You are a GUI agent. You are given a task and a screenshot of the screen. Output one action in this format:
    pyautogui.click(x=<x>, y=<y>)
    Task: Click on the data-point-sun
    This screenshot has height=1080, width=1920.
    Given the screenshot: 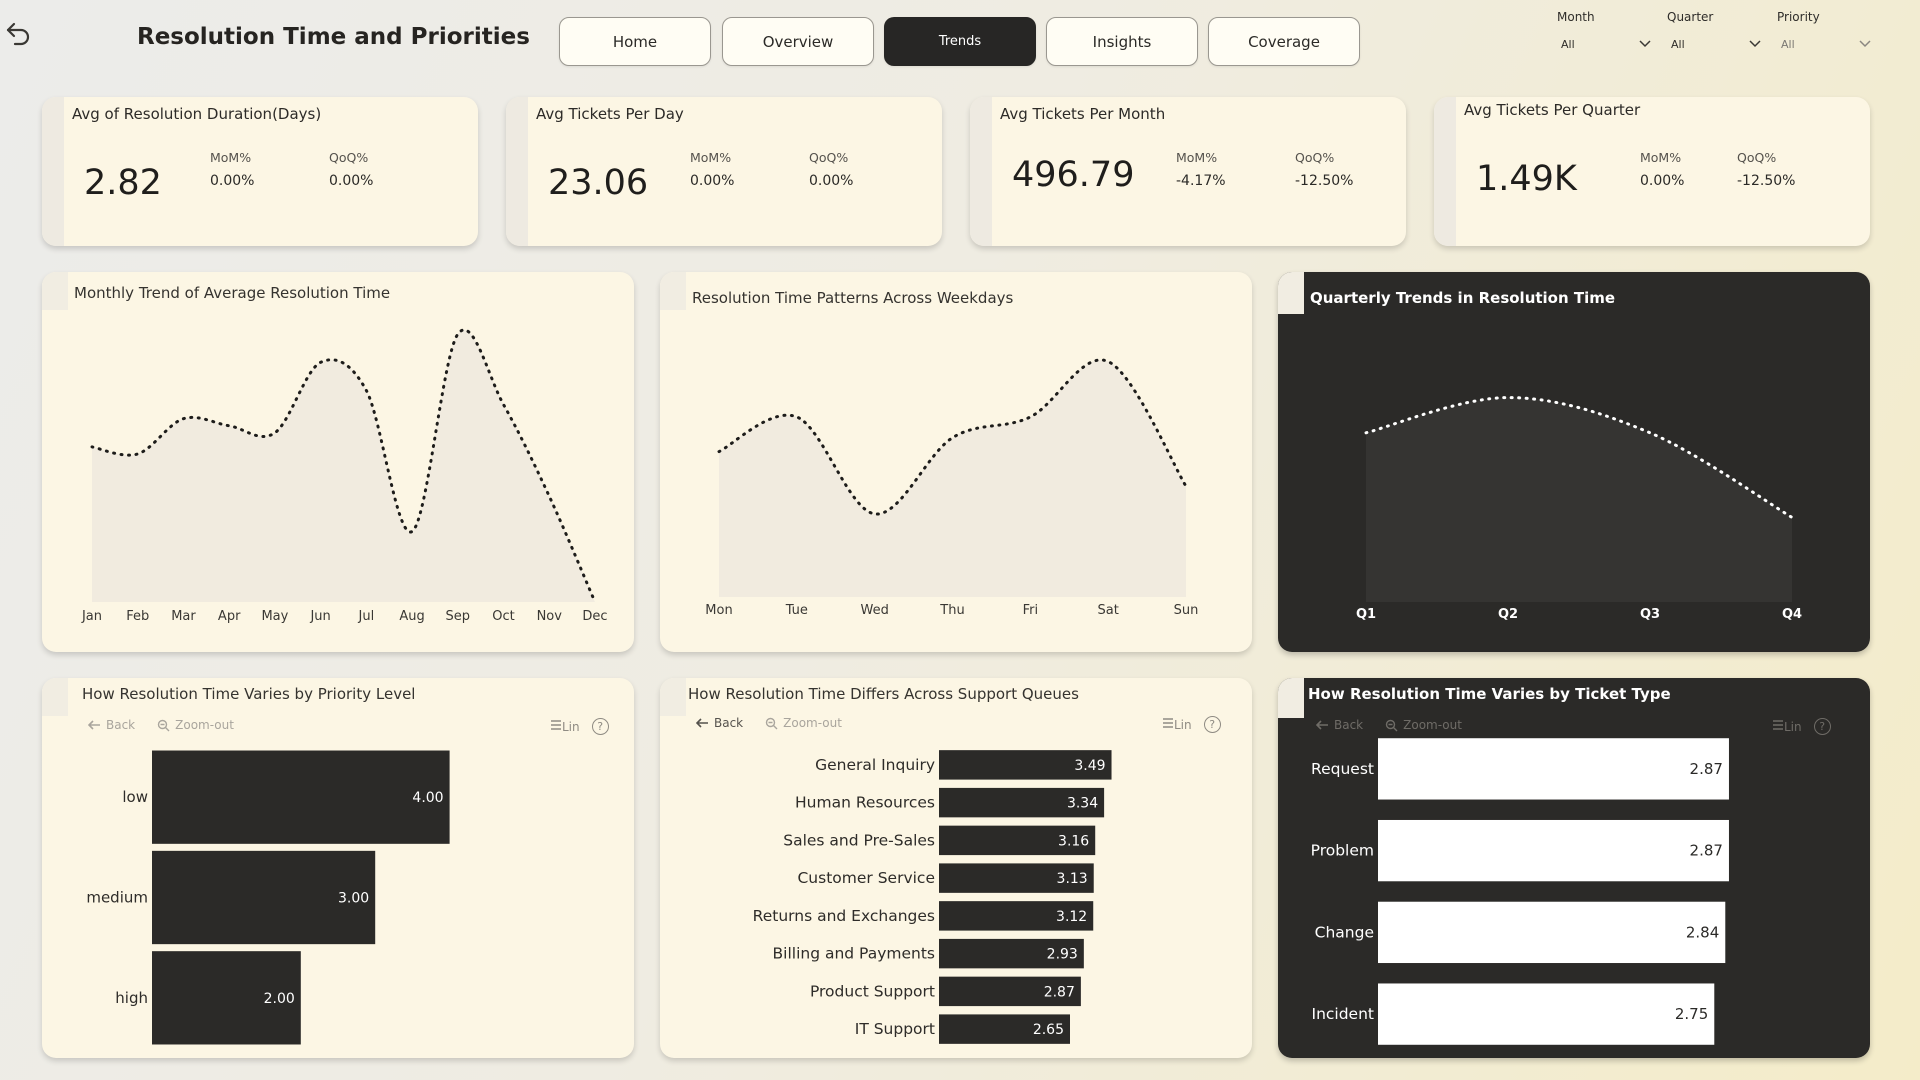 What is the action you would take?
    pyautogui.click(x=1186, y=486)
    